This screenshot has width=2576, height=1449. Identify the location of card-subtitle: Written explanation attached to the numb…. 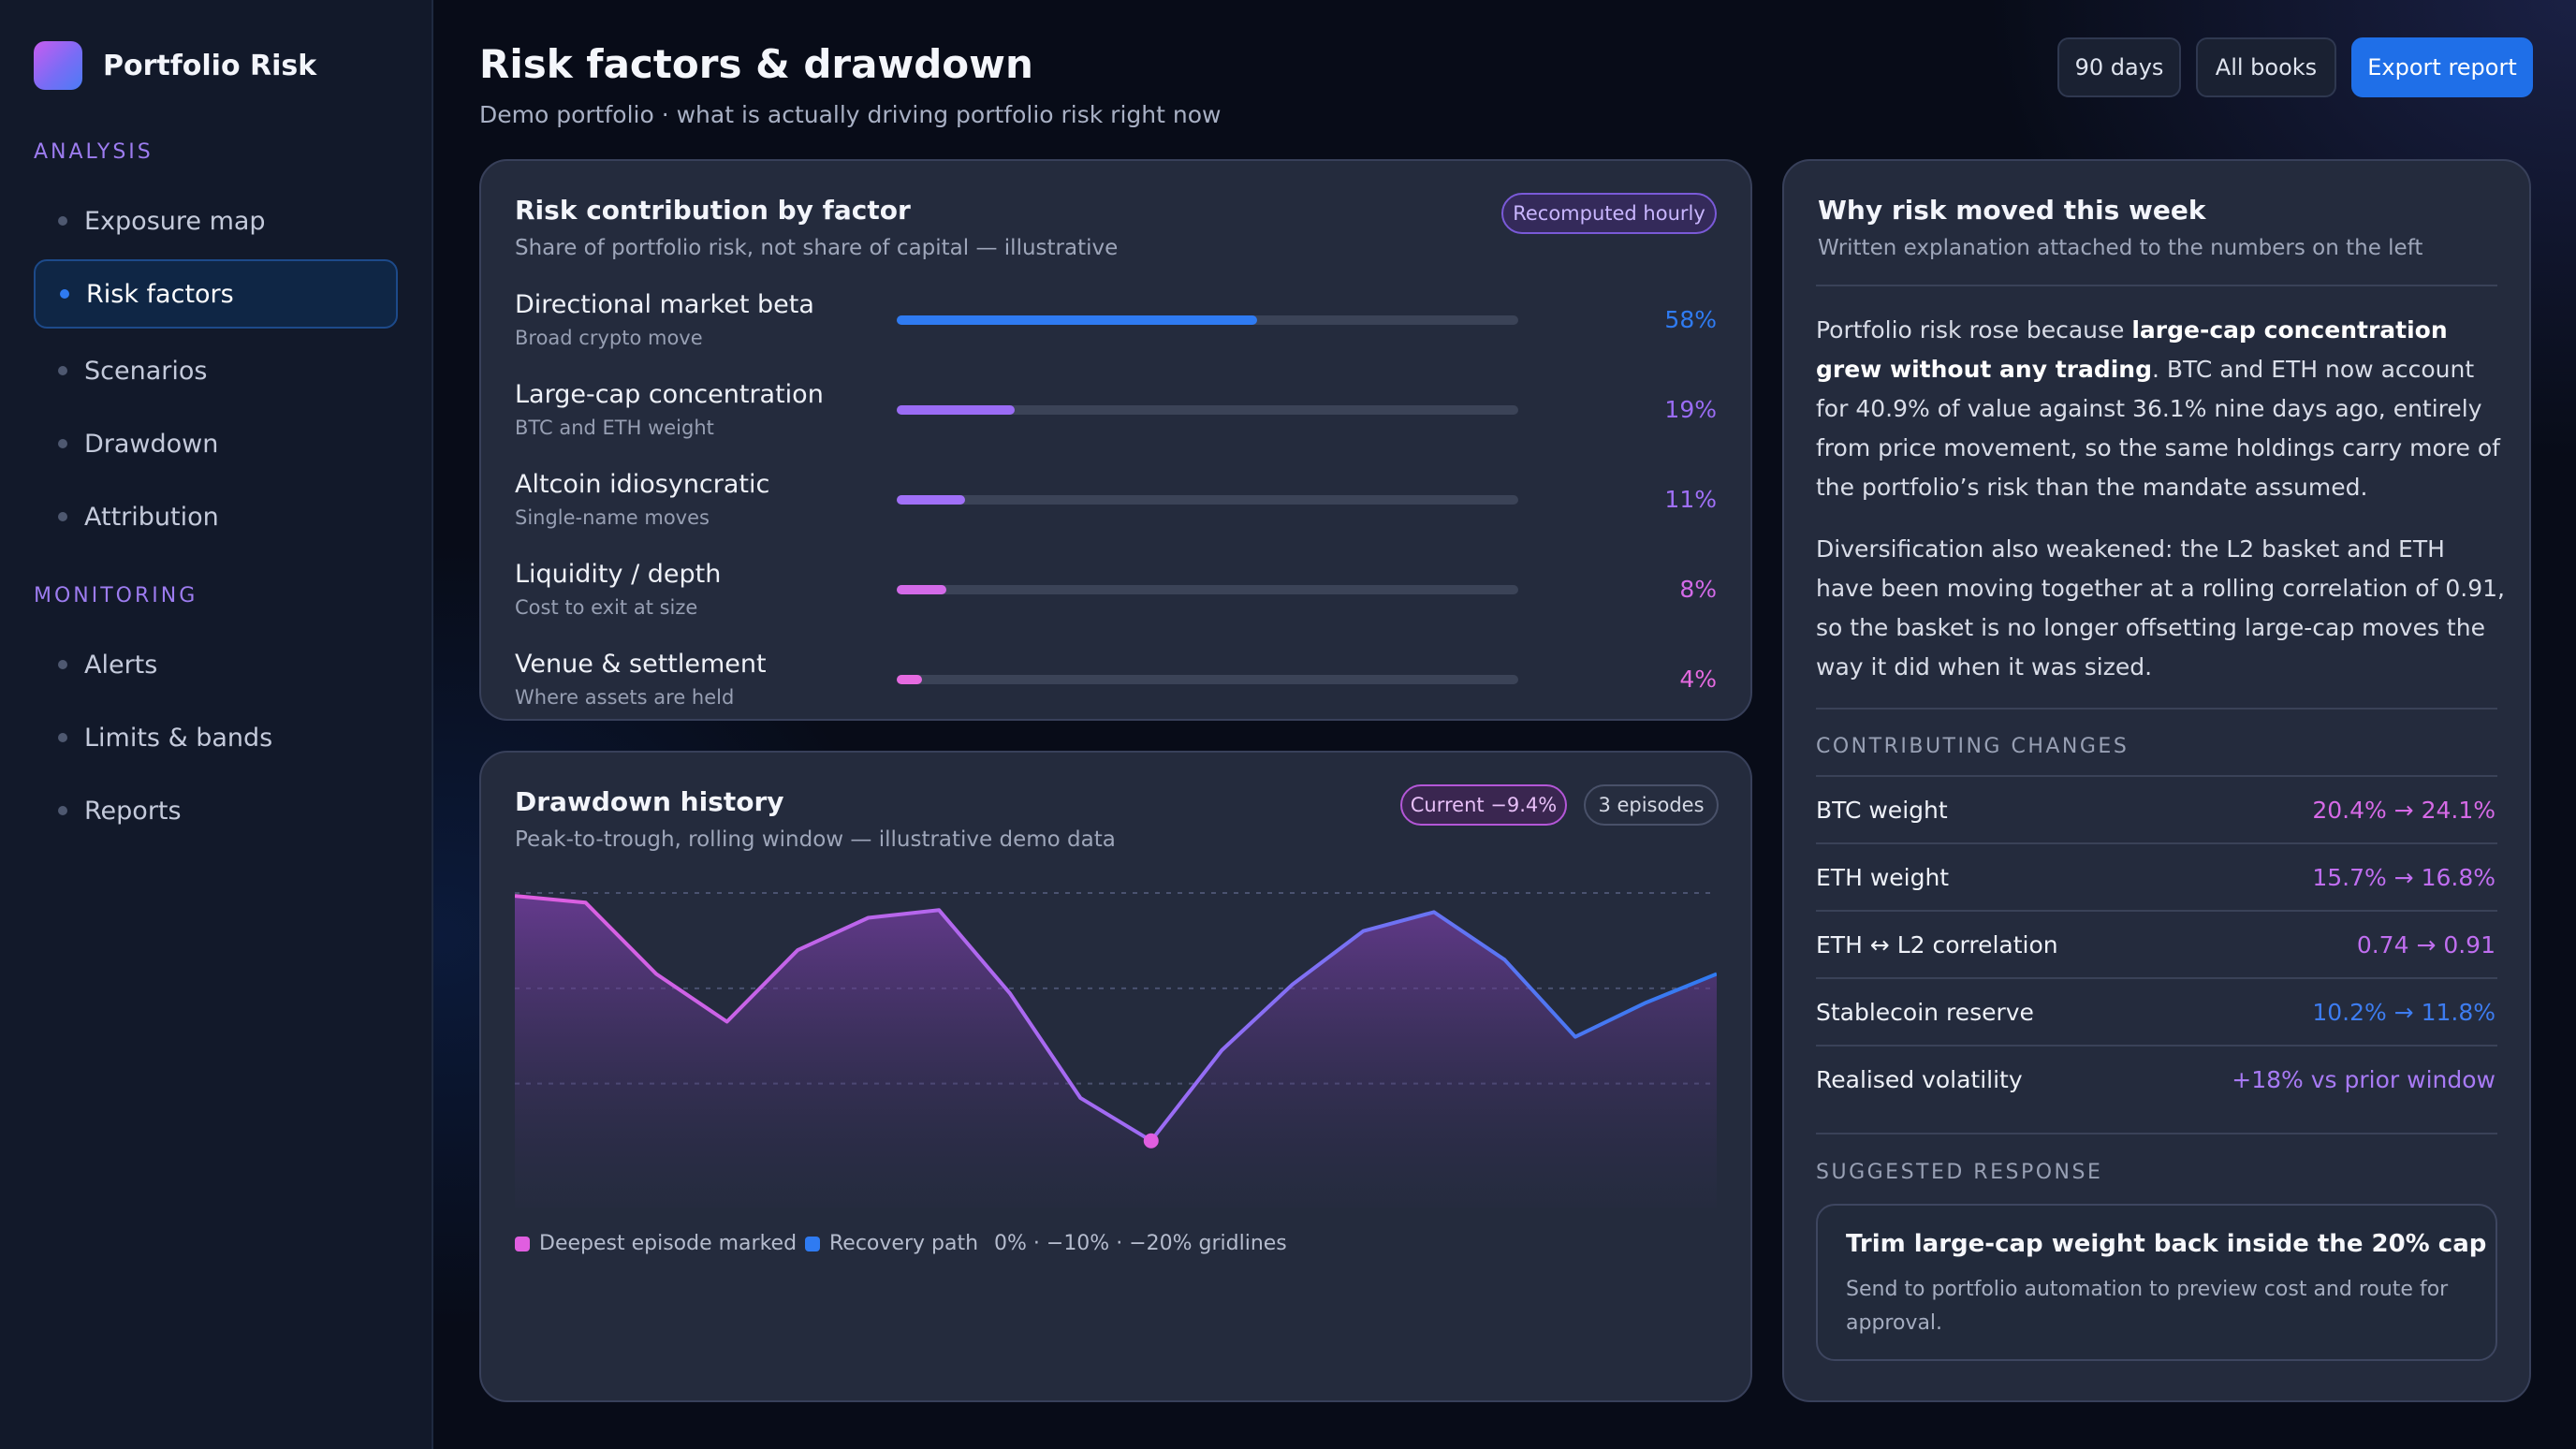
(2120, 248).